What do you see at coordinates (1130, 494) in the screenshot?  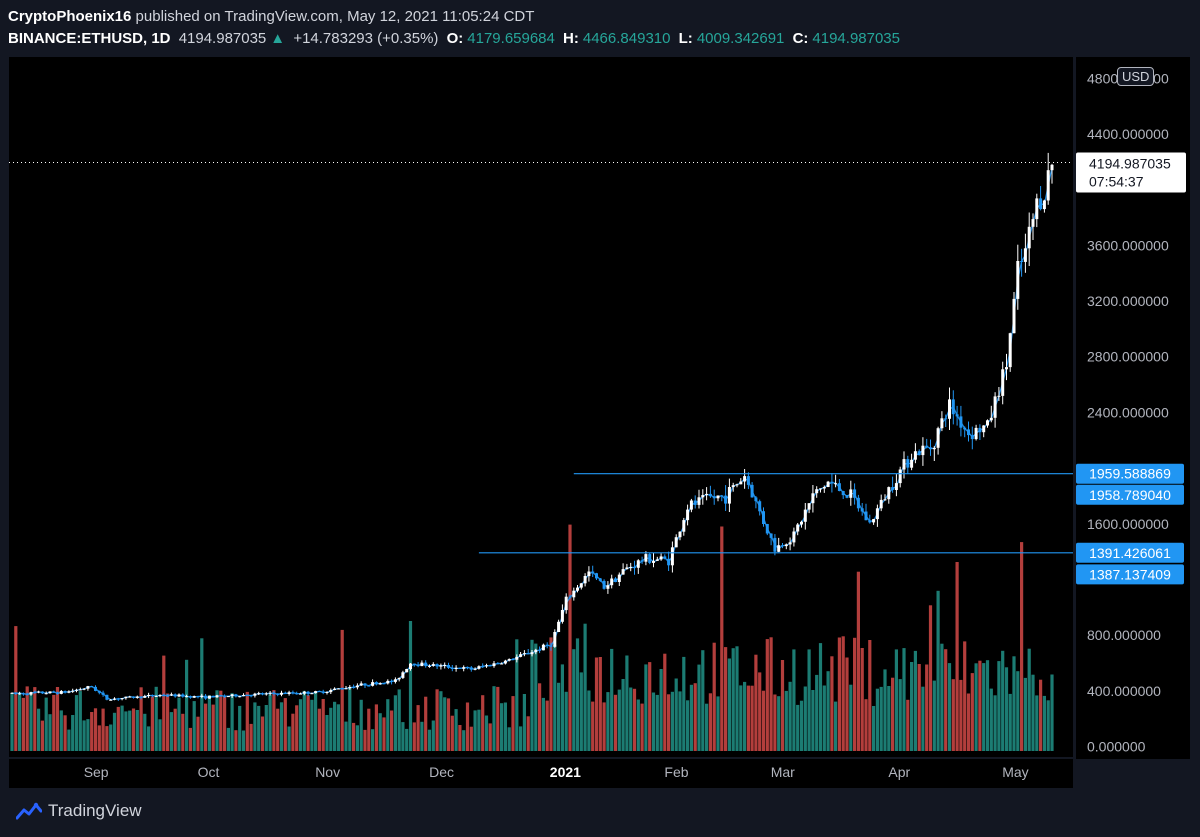 I see `level-label-bg` at bounding box center [1130, 494].